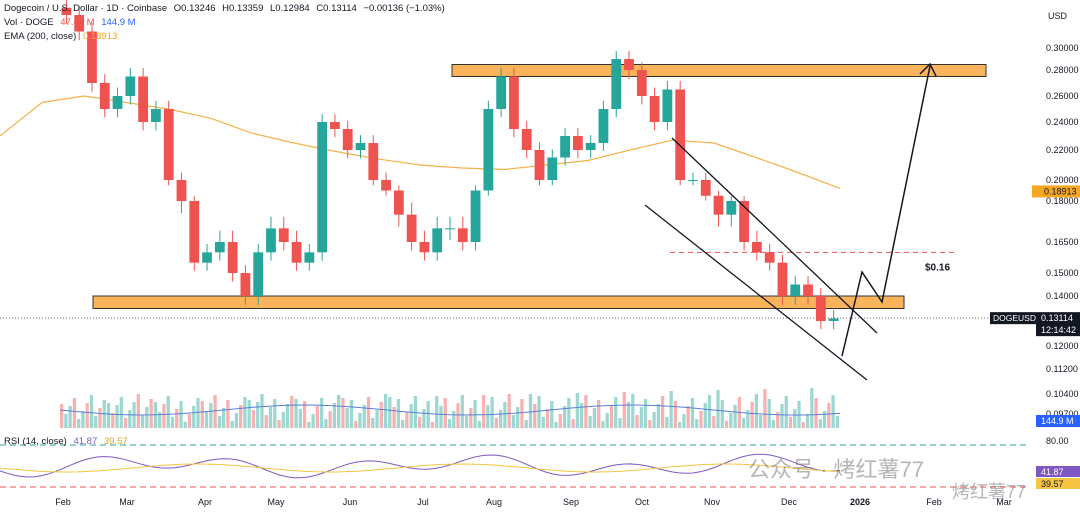 The height and width of the screenshot is (515, 1080). Describe the element at coordinates (115, 441) in the screenshot. I see `rsi-value-2: 39.57` at that location.